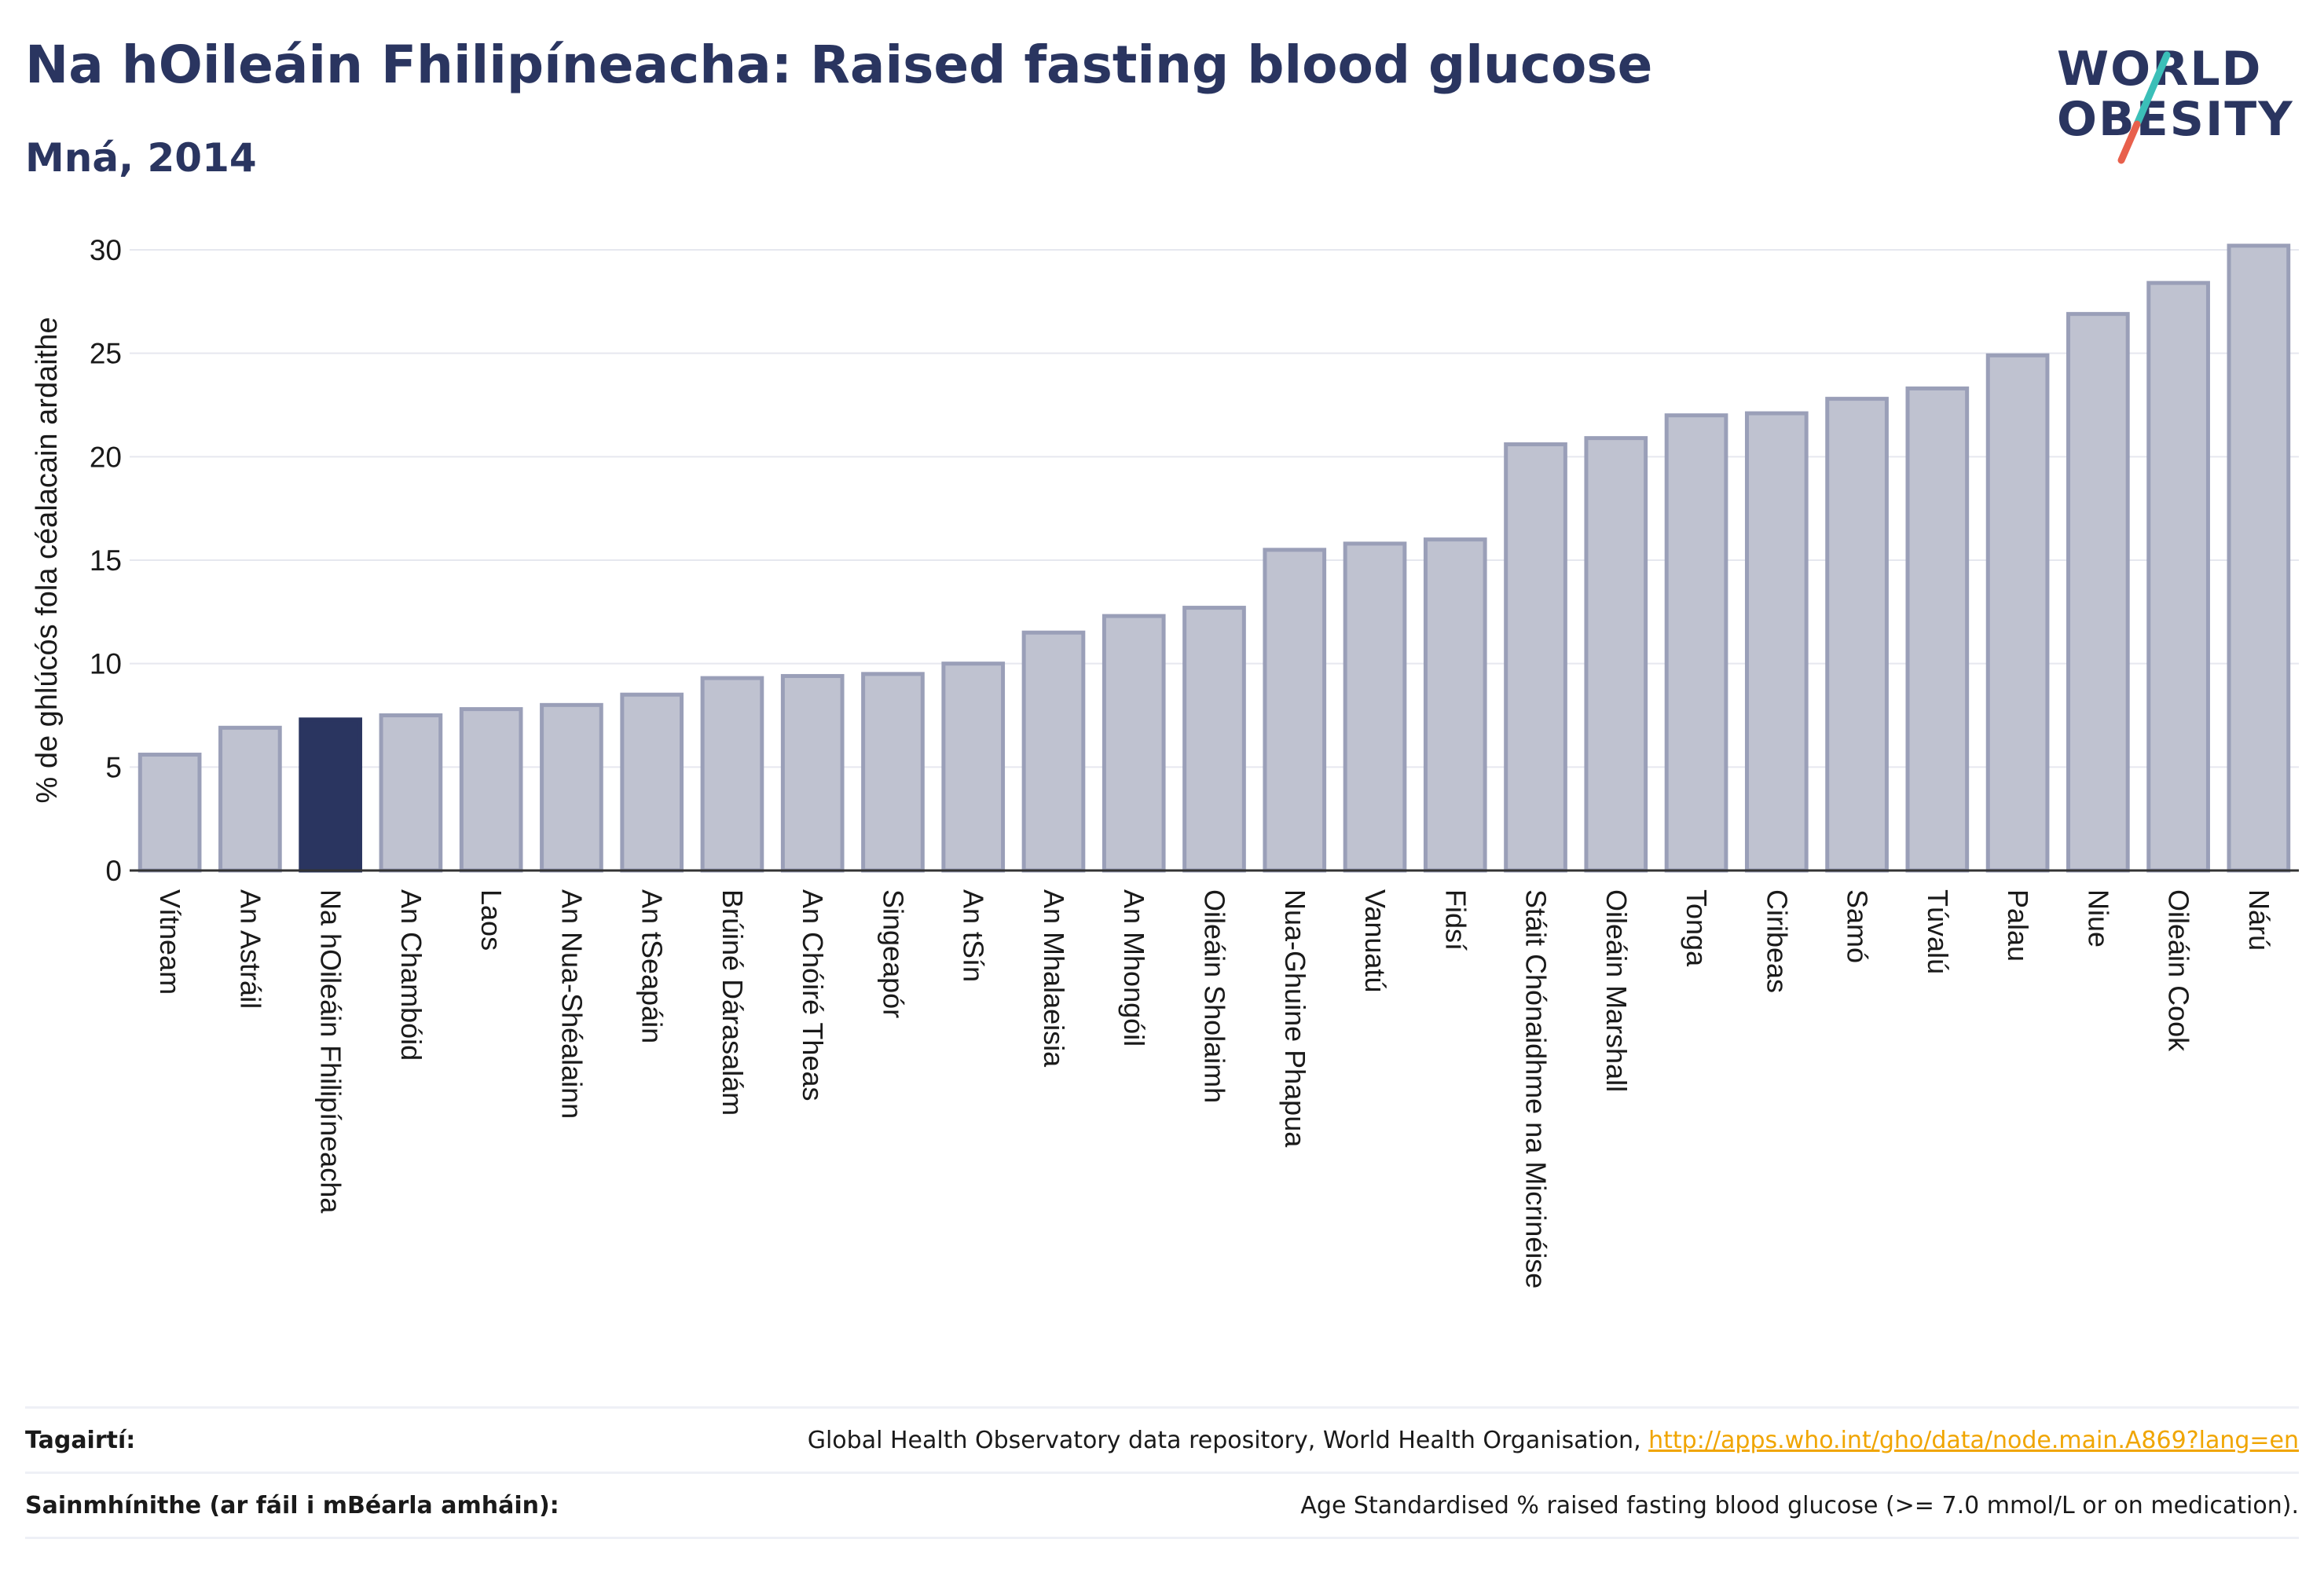 The height and width of the screenshot is (1576, 2324). Describe the element at coordinates (2098, 918) in the screenshot. I see `x-tick-label: Niue` at that location.